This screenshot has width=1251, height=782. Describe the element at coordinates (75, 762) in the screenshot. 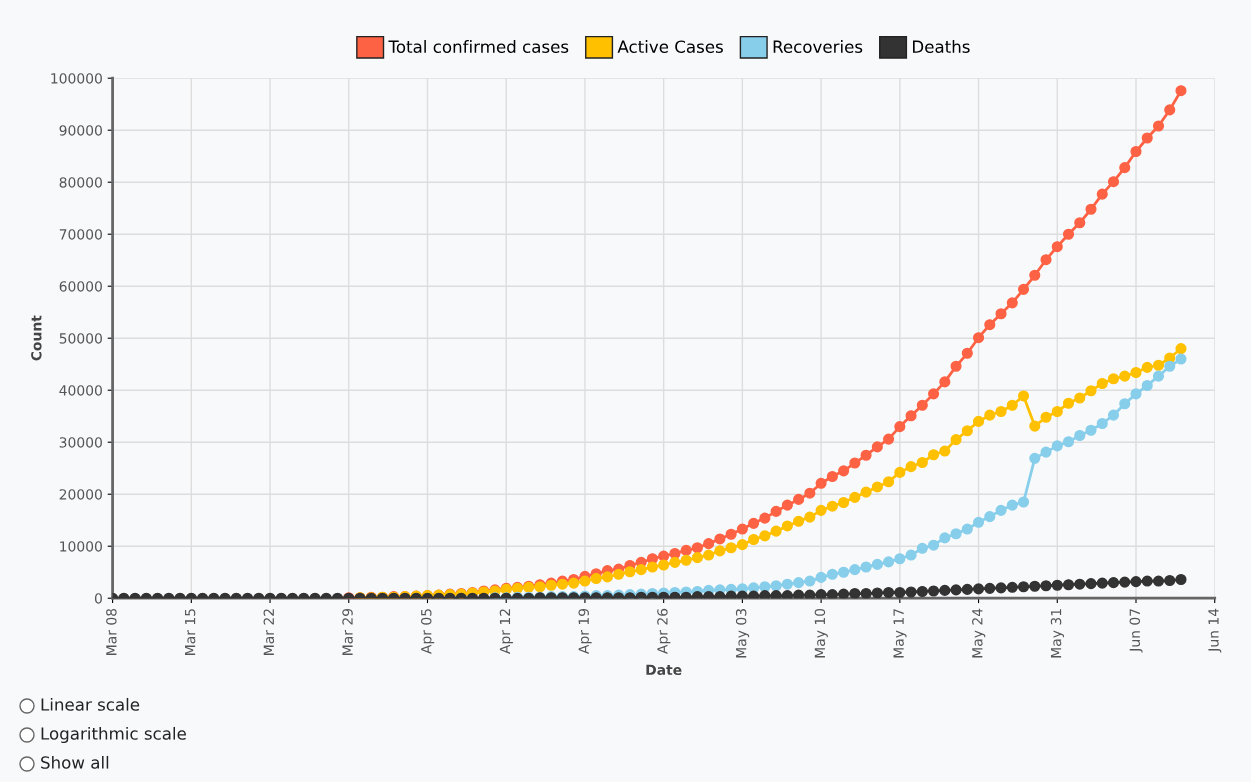

I see `text: Show all` at that location.